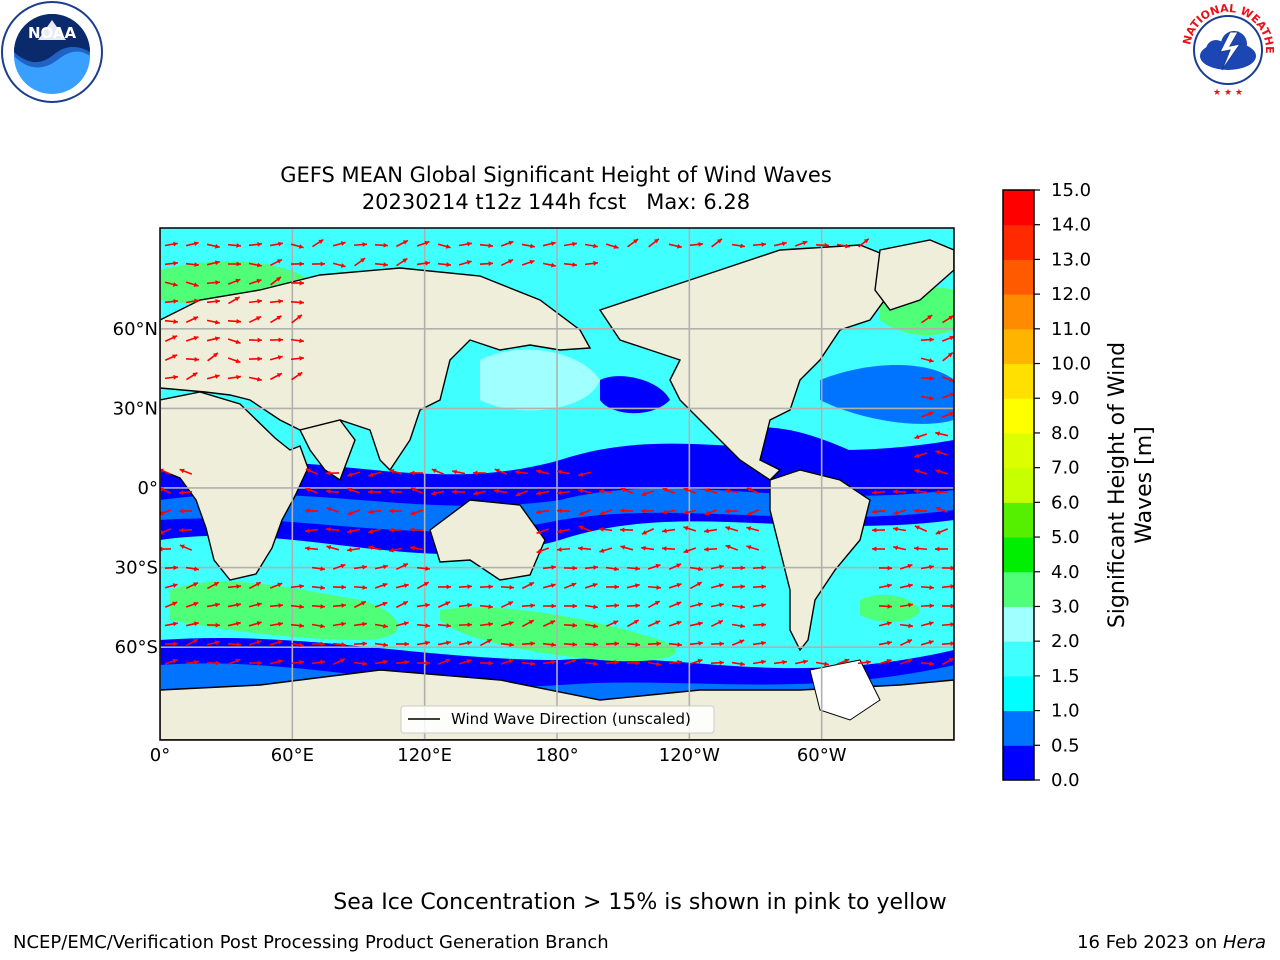 Image resolution: width=1280 pixels, height=960 pixels. What do you see at coordinates (1018, 485) in the screenshot?
I see `colorbar-frame` at bounding box center [1018, 485].